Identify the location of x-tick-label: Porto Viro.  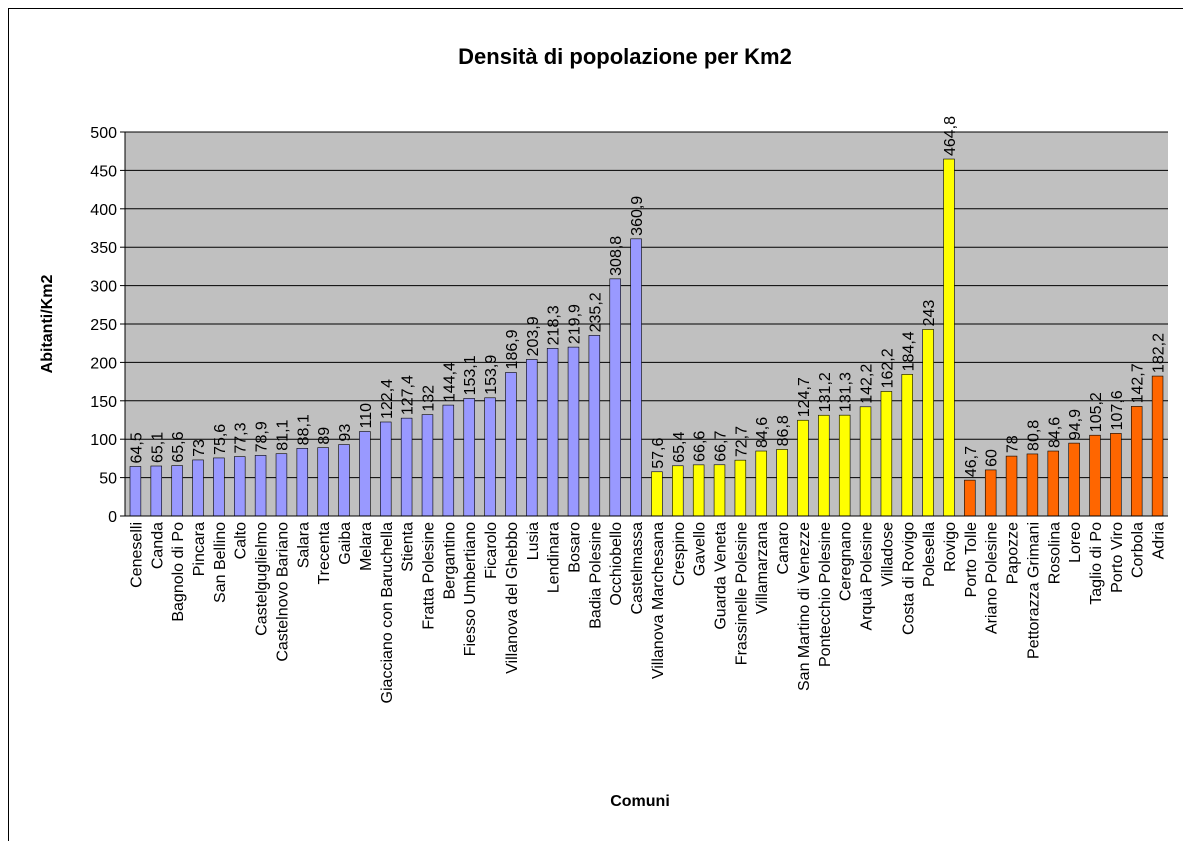
(1117, 557).